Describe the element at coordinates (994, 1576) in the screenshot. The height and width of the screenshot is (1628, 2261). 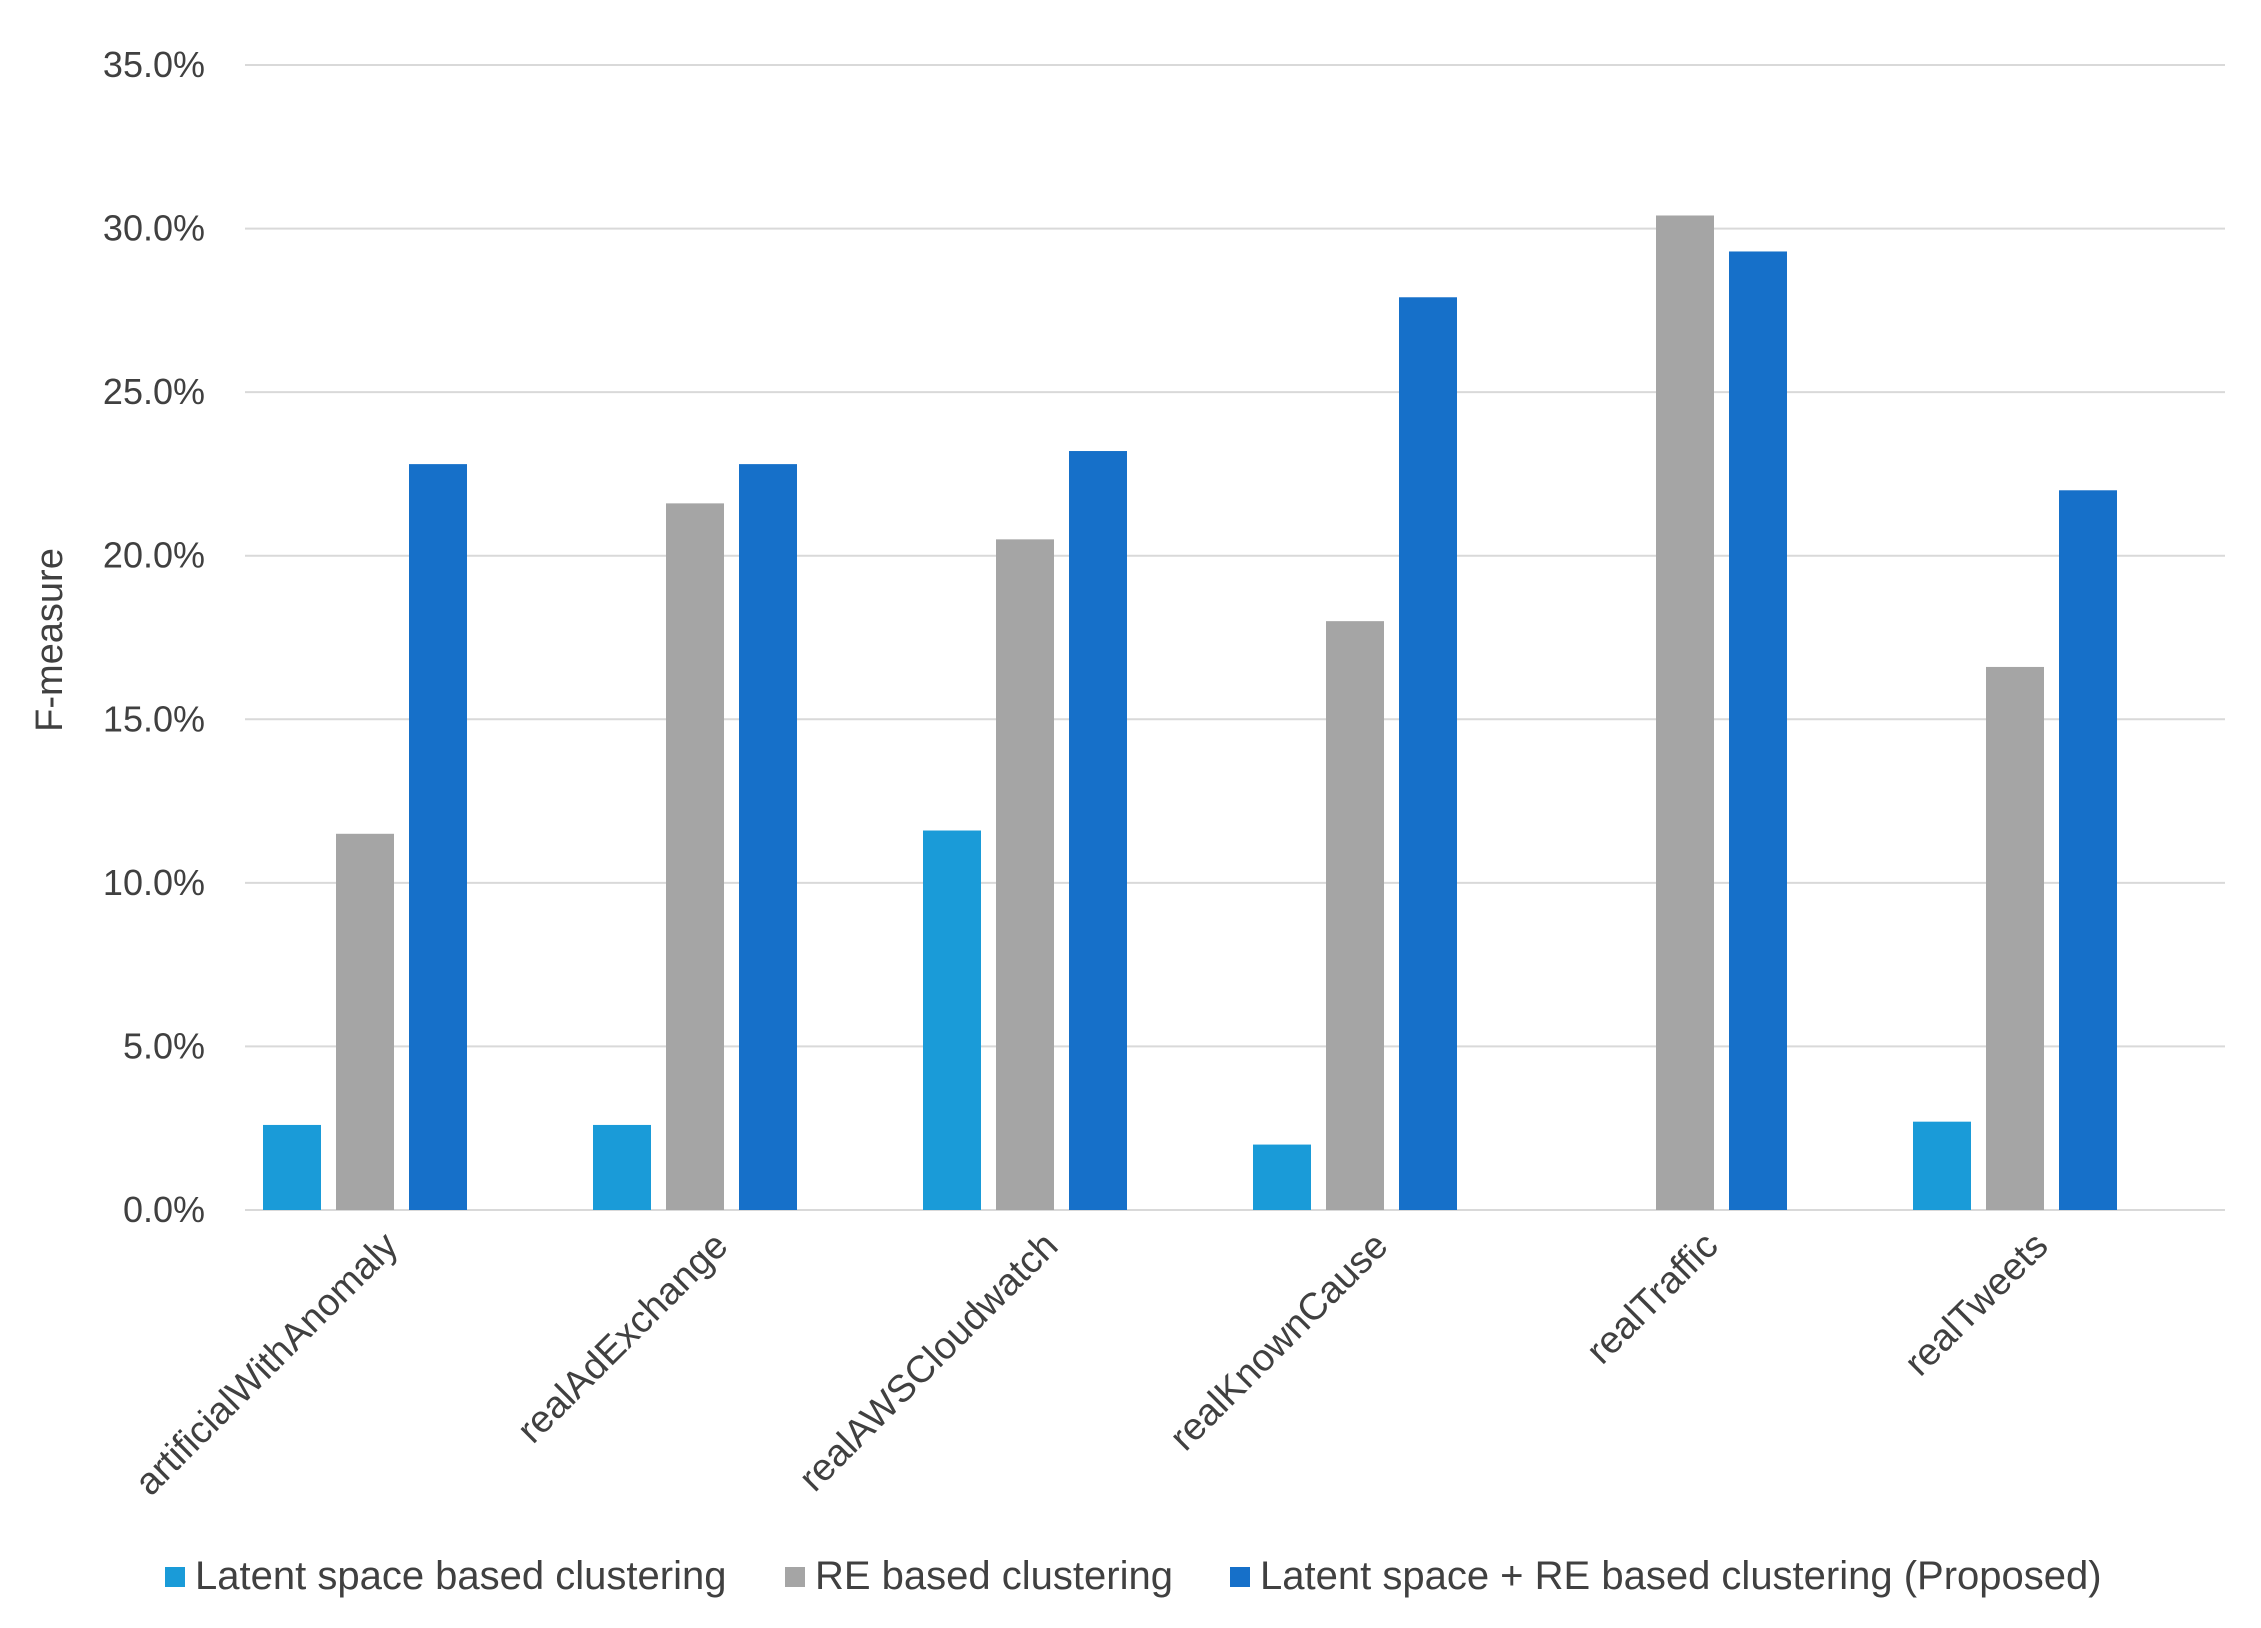
I see `legend-label: RE based clustering` at that location.